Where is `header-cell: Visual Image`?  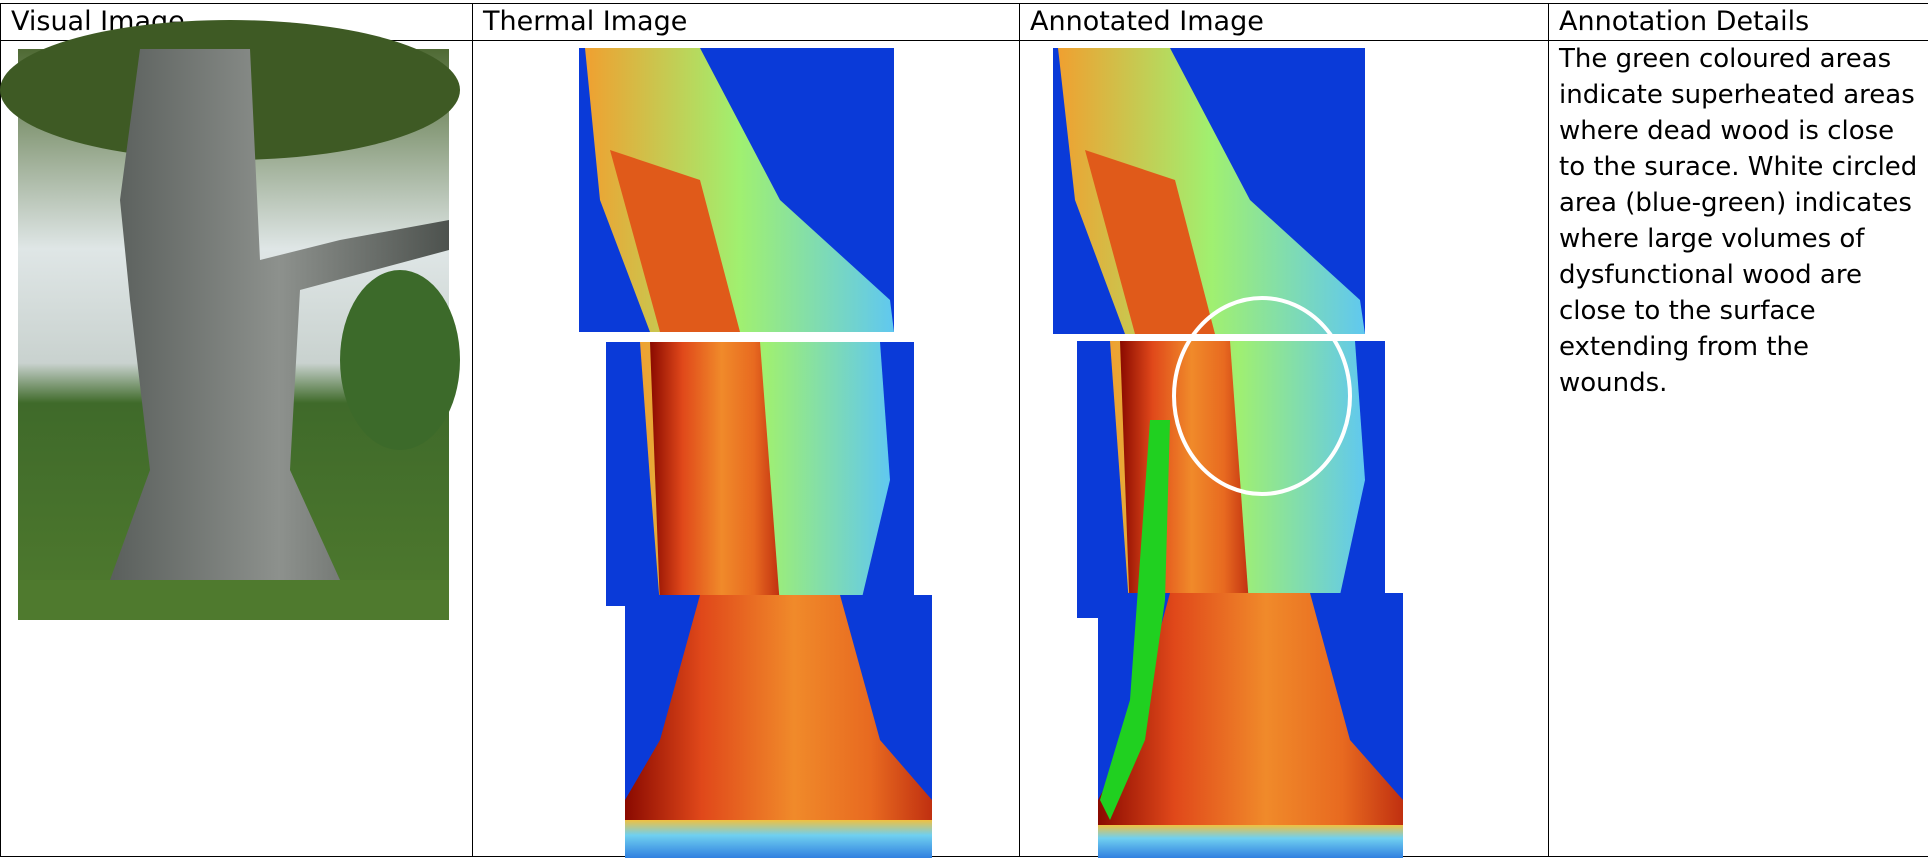
header-cell: Visual Image is located at coordinates (236, 22).